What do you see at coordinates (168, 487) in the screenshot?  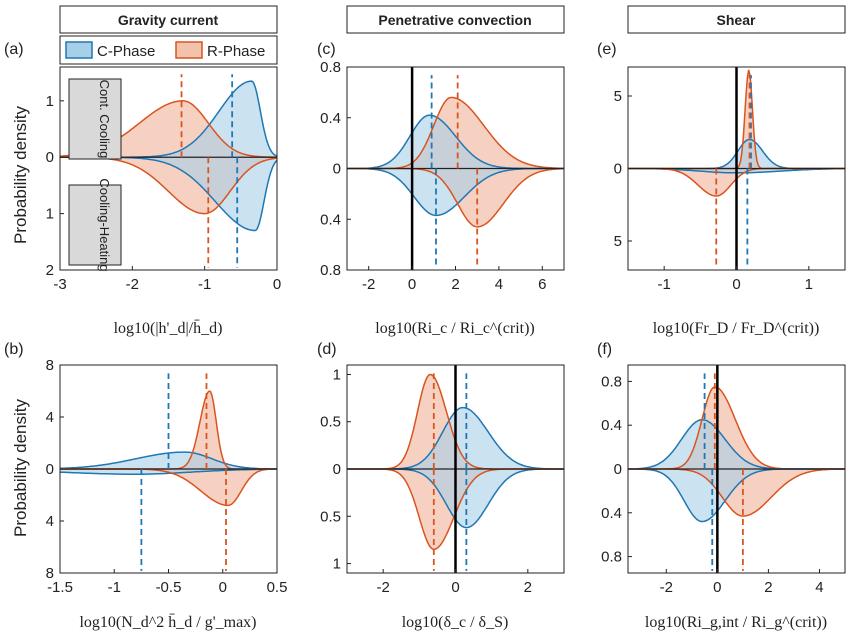 I see `density-fill-b-r-bottom` at bounding box center [168, 487].